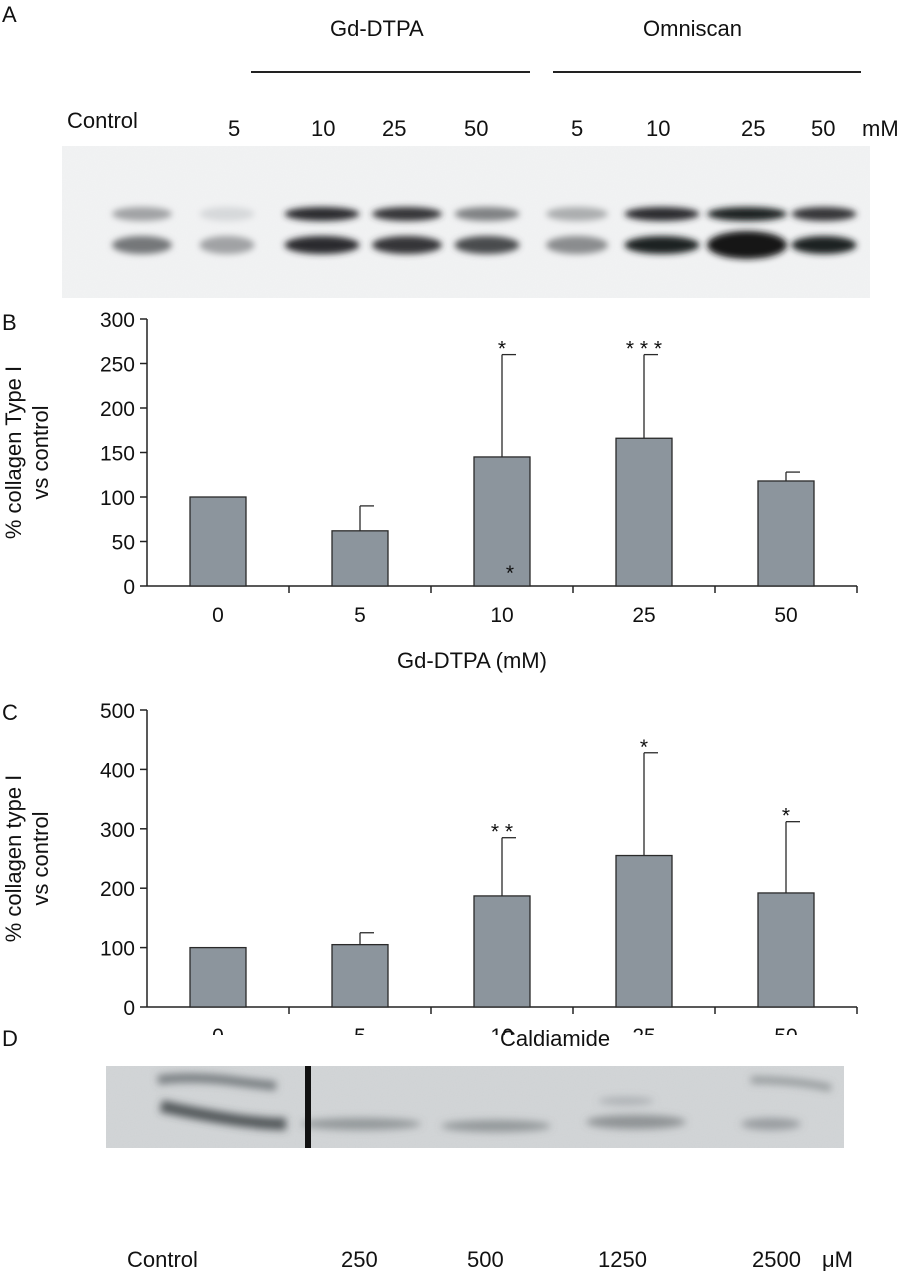 Image resolution: width=911 pixels, height=1280 pixels. I want to click on blot-d-lane-label: 1250, so click(622, 1259).